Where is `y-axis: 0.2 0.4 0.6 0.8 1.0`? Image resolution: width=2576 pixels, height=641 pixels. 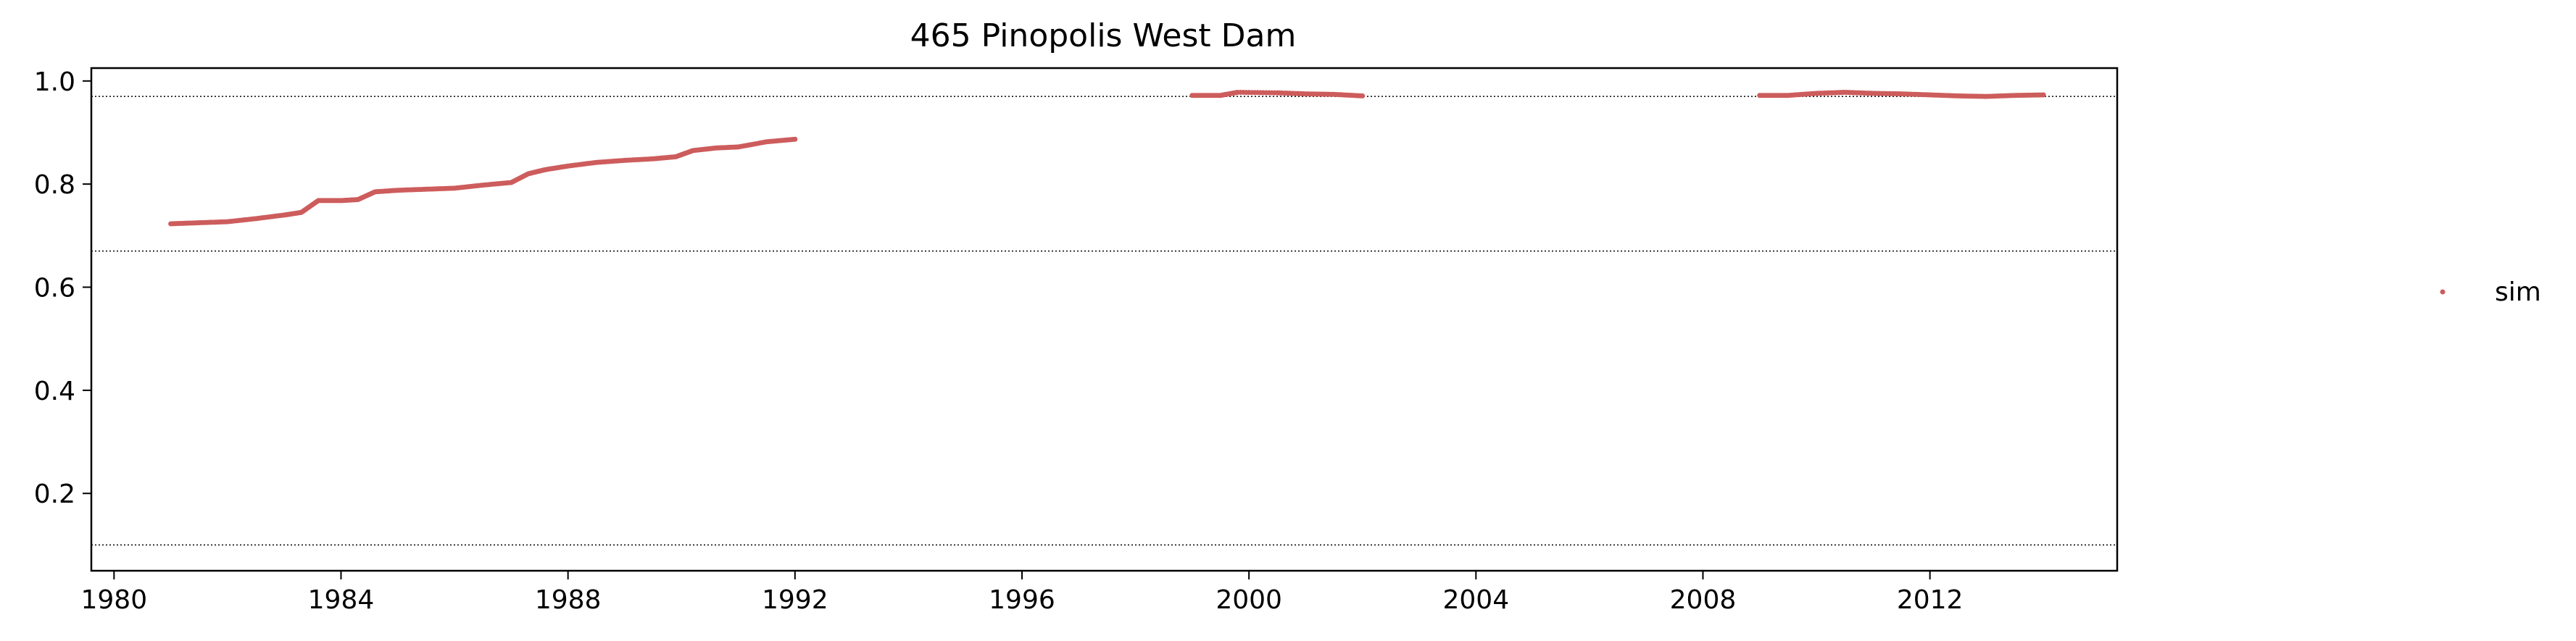 y-axis: 0.2 0.4 0.6 0.8 1.0 is located at coordinates (62, 288).